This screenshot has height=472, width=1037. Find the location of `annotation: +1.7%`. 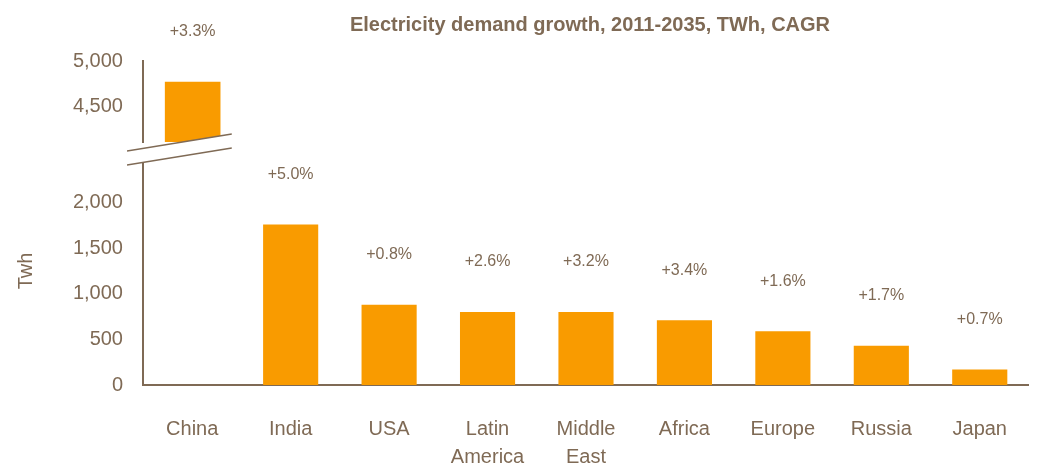

annotation: +1.7% is located at coordinates (881, 295).